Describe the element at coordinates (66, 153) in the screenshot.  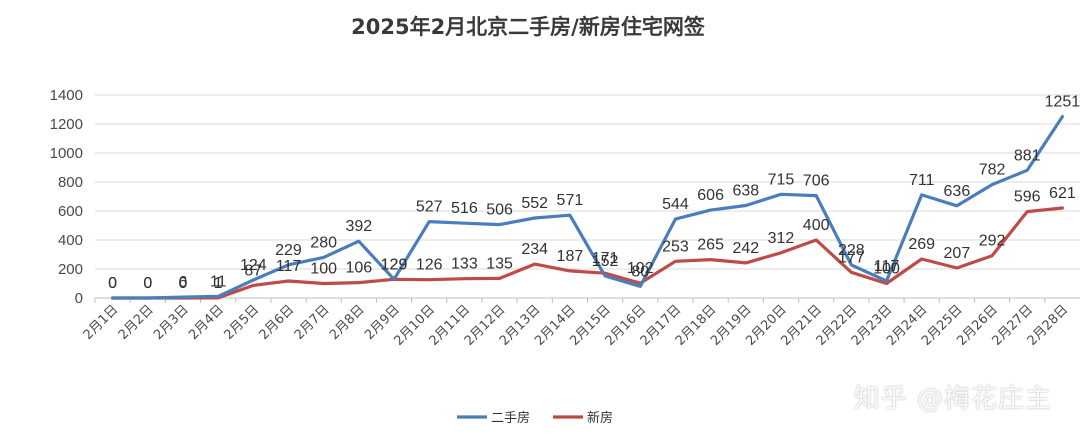
I see `y-tick-label: 1000` at that location.